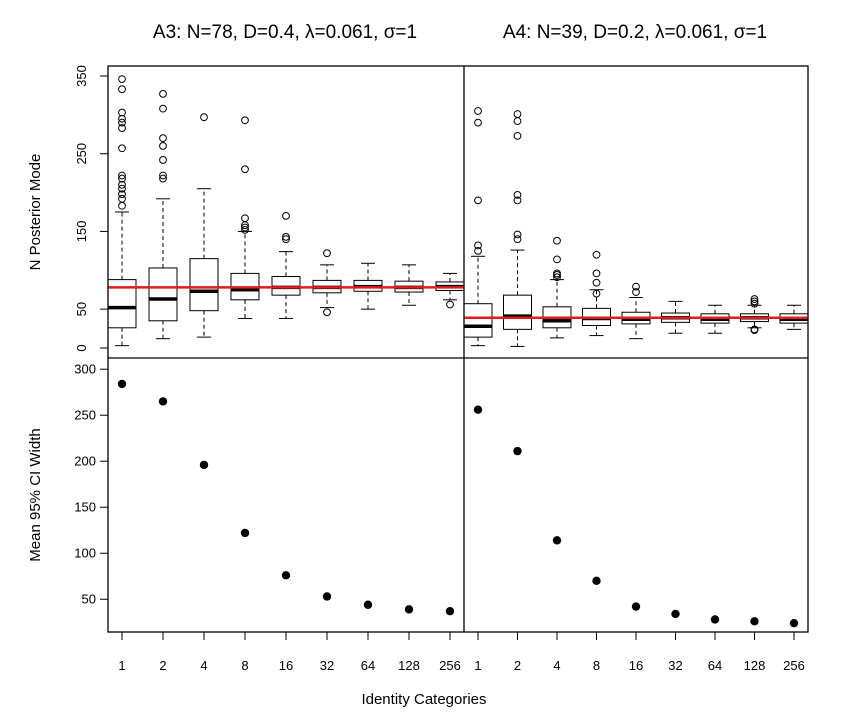 Image resolution: width=850 pixels, height=719 pixels. What do you see at coordinates (89, 599) in the screenshot?
I see `y-tick-label-bottom: 50` at bounding box center [89, 599].